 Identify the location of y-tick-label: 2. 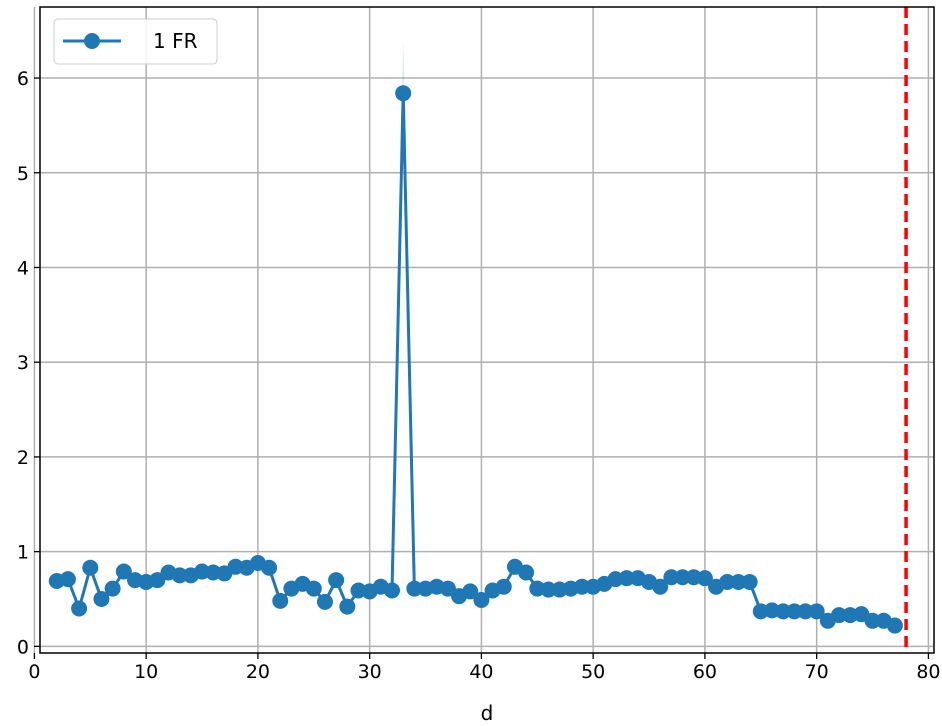
(23, 458).